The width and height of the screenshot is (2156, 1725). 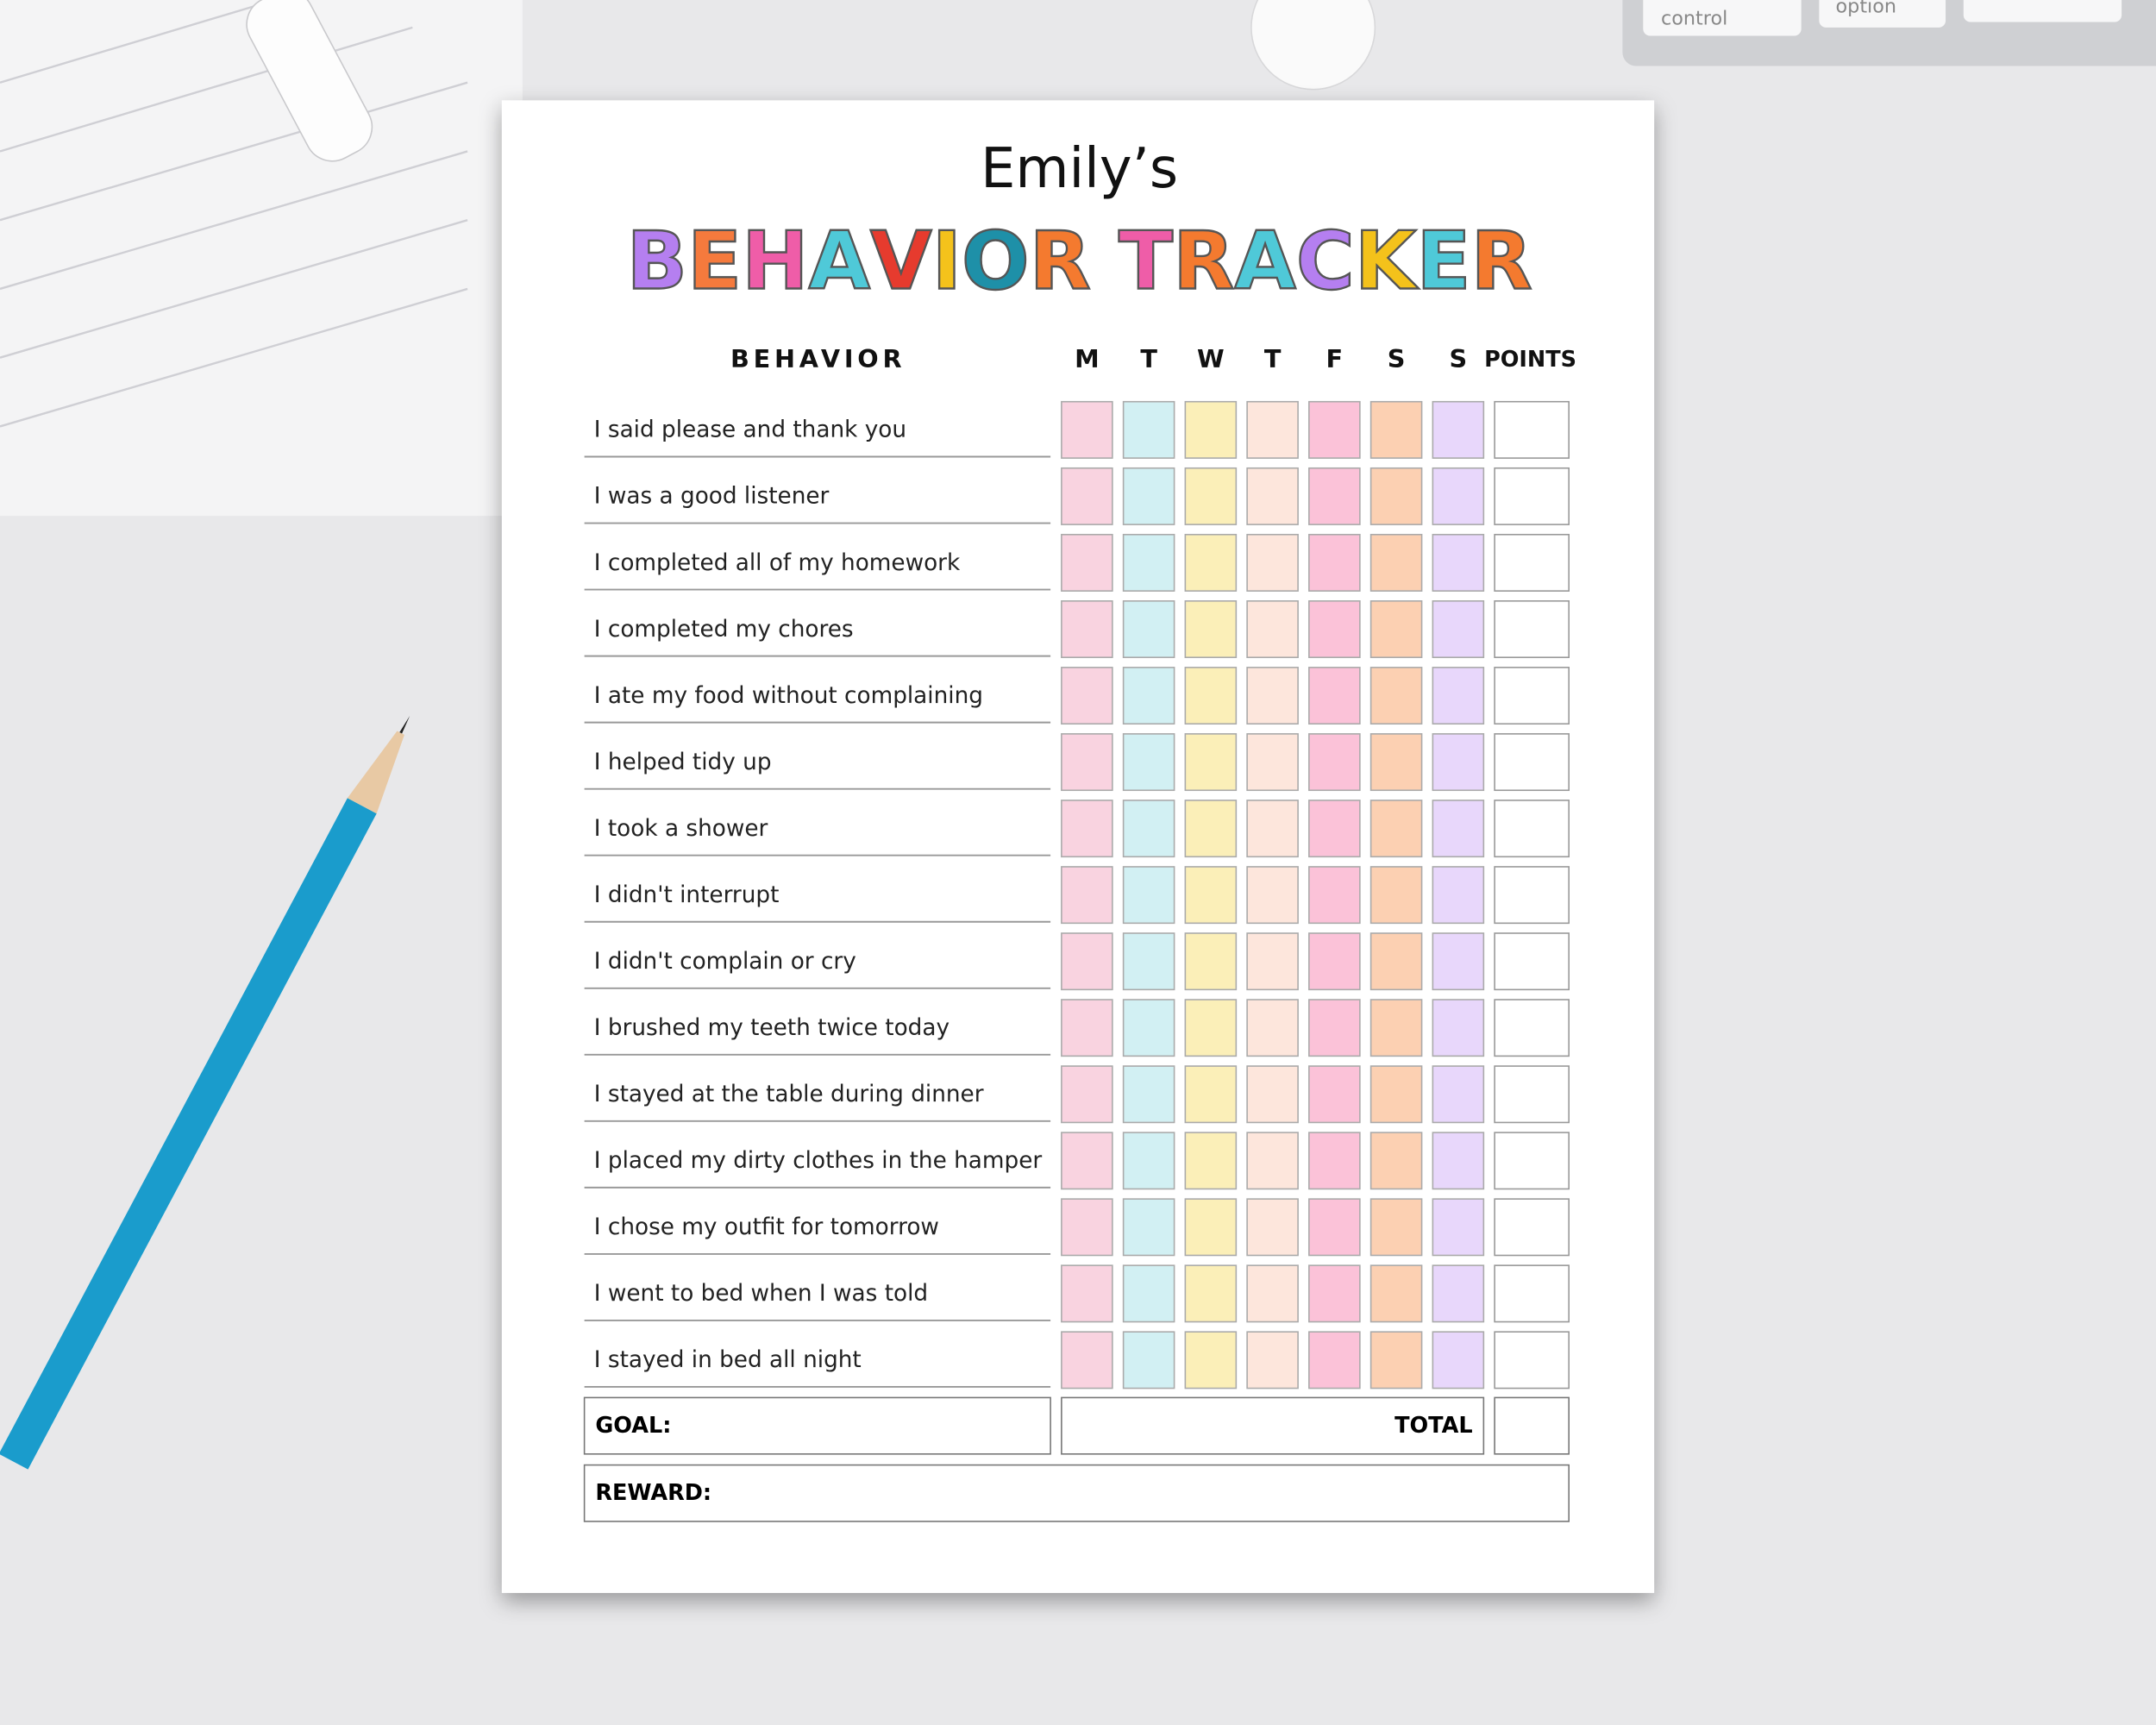 What do you see at coordinates (1076, 1493) in the screenshot?
I see `reward-box` at bounding box center [1076, 1493].